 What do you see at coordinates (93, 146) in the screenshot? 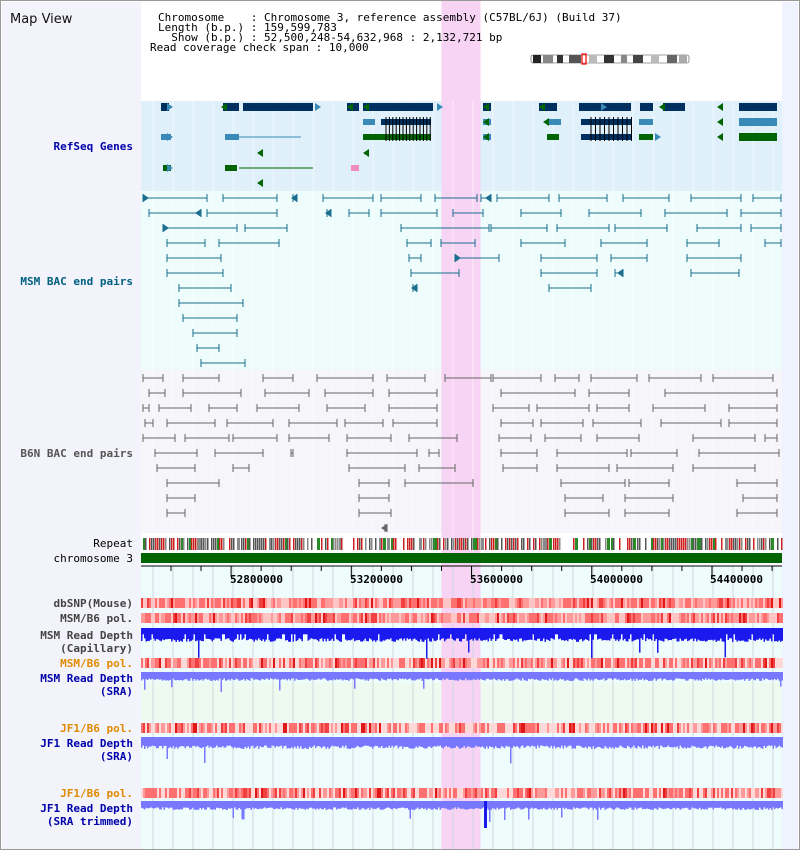
I see `track-label-refseq: RefSeq Genes` at bounding box center [93, 146].